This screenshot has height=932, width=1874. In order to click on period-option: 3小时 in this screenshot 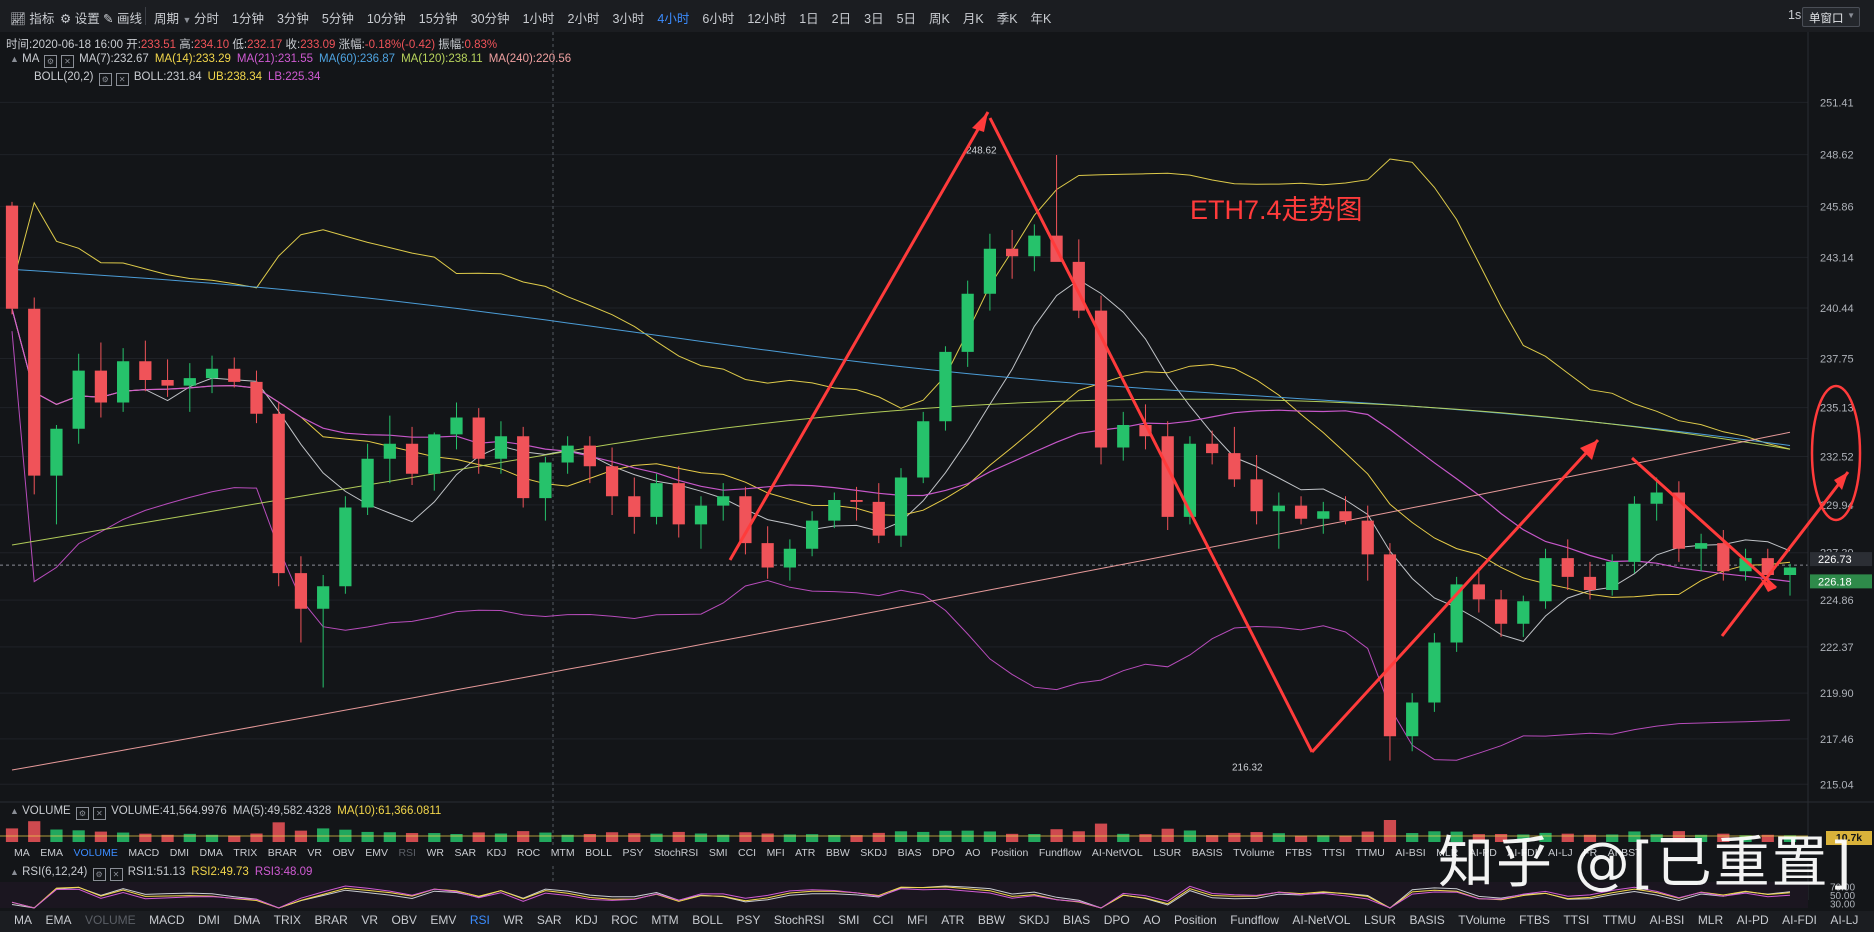, I will do `click(628, 19)`.